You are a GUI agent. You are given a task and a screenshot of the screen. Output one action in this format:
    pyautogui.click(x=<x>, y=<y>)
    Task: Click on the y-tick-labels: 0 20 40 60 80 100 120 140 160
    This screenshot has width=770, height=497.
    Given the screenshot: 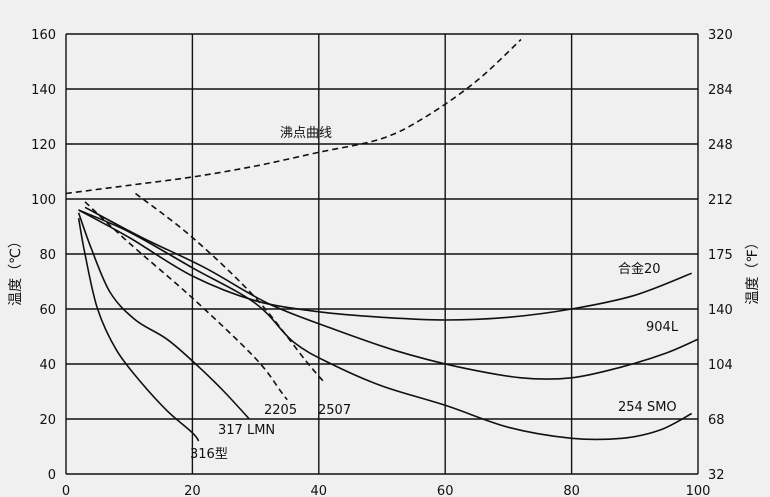 What is the action you would take?
    pyautogui.click(x=43, y=255)
    